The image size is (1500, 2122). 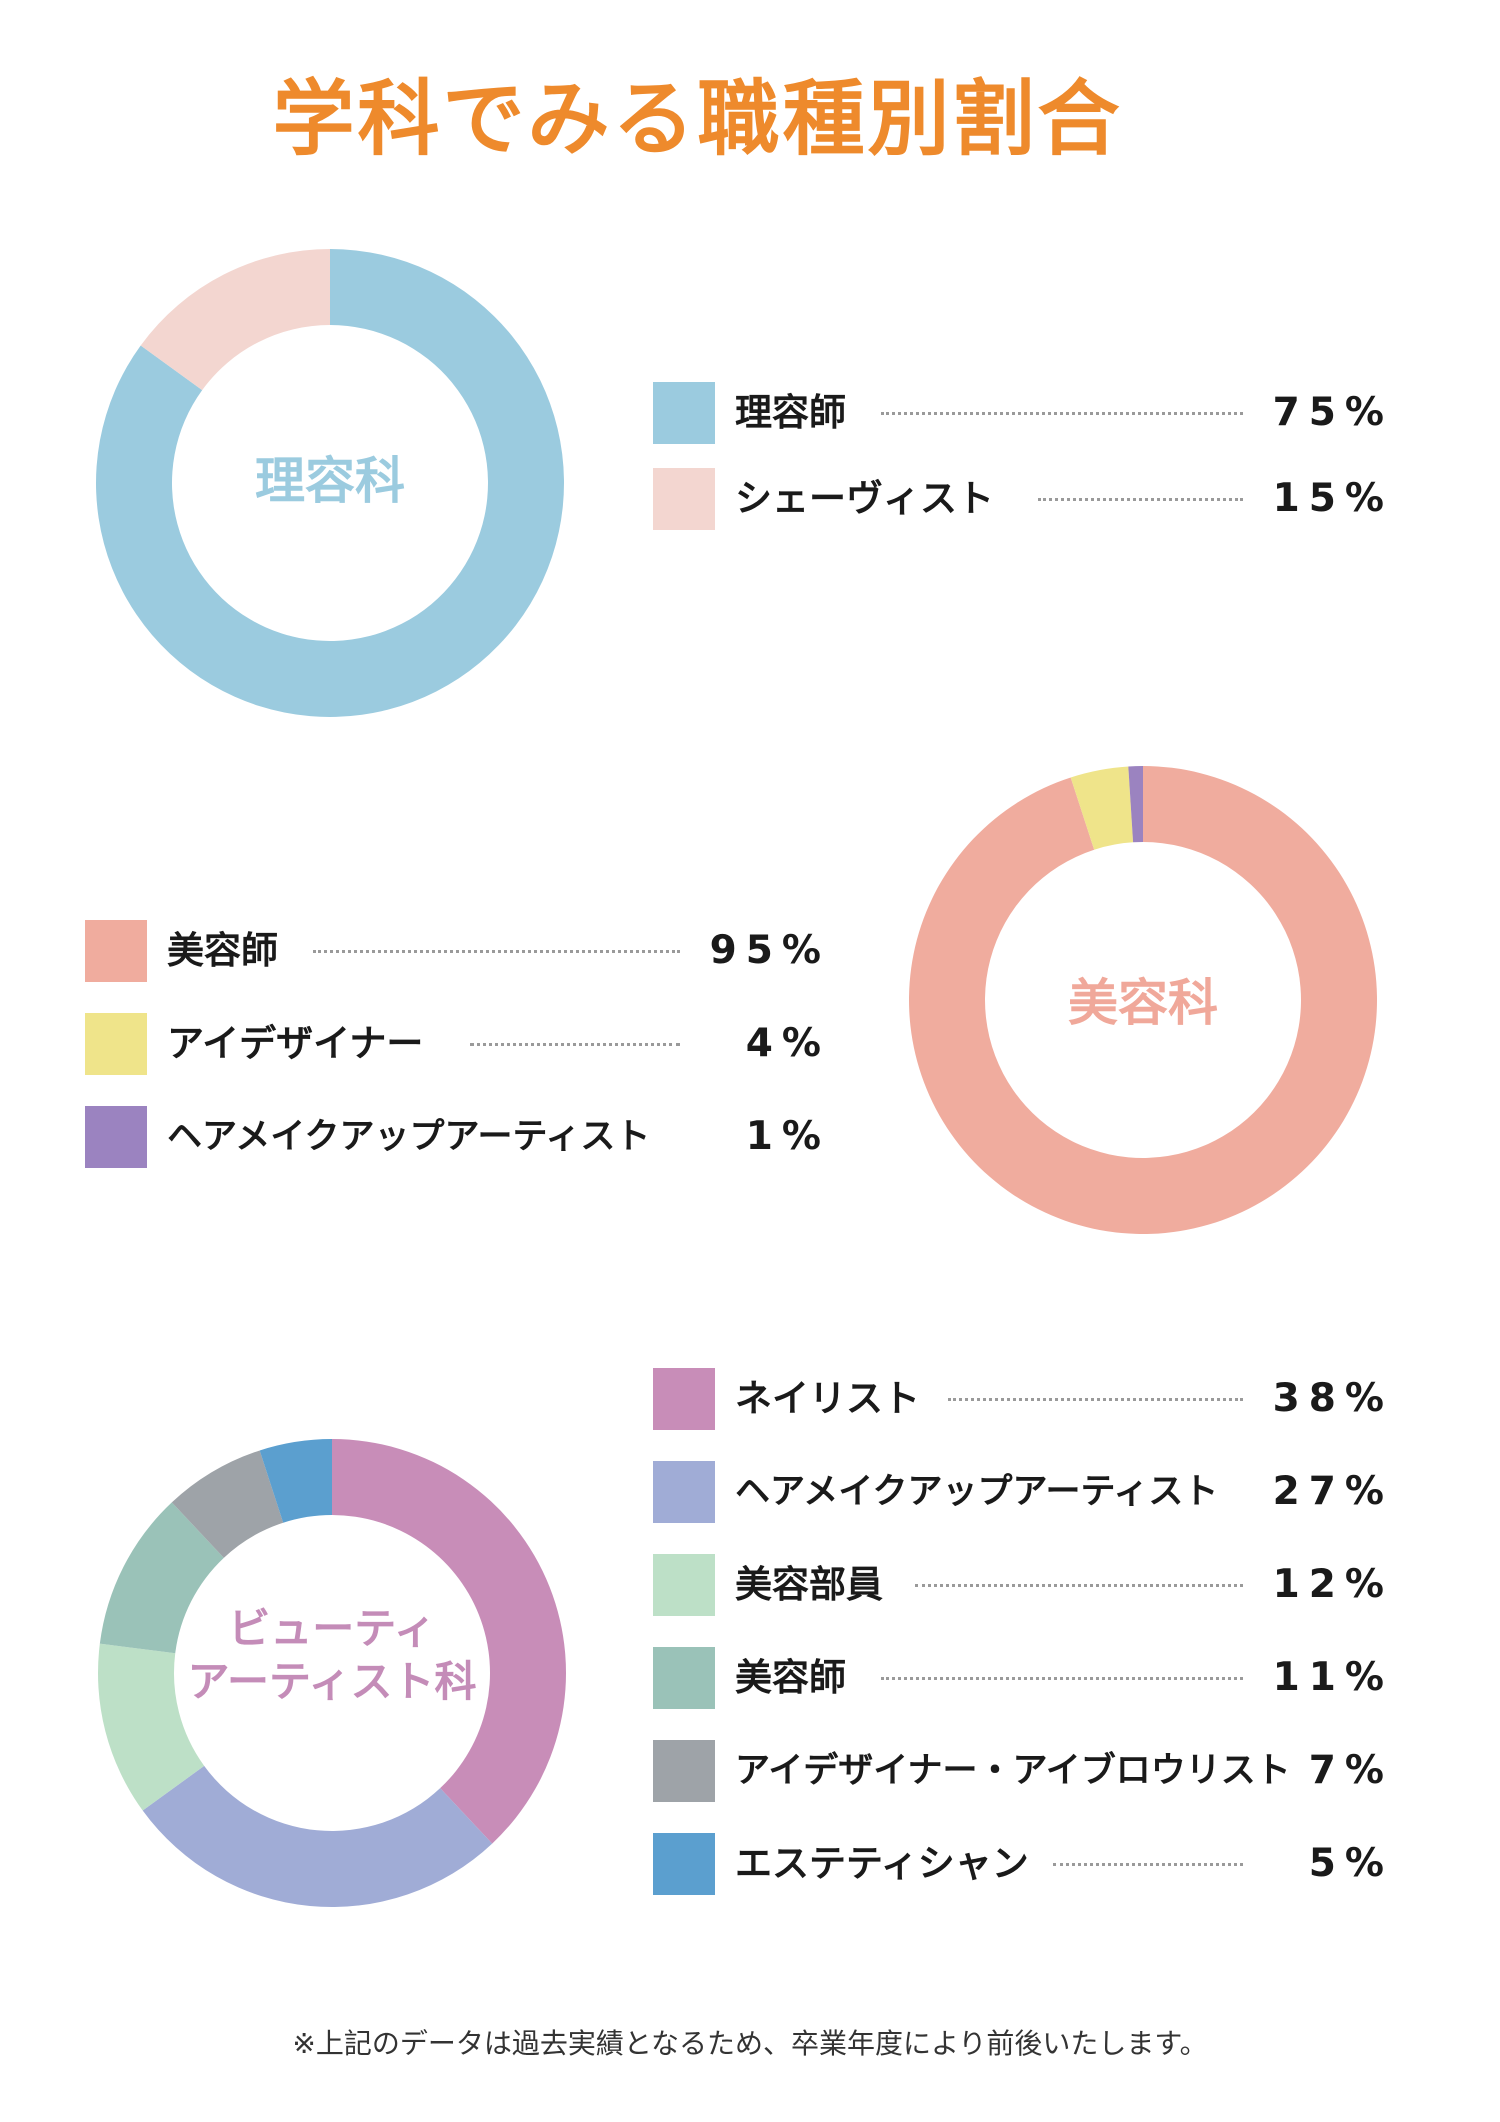 What do you see at coordinates (790, 412) in the screenshot?
I see `legend-label: 理容師` at bounding box center [790, 412].